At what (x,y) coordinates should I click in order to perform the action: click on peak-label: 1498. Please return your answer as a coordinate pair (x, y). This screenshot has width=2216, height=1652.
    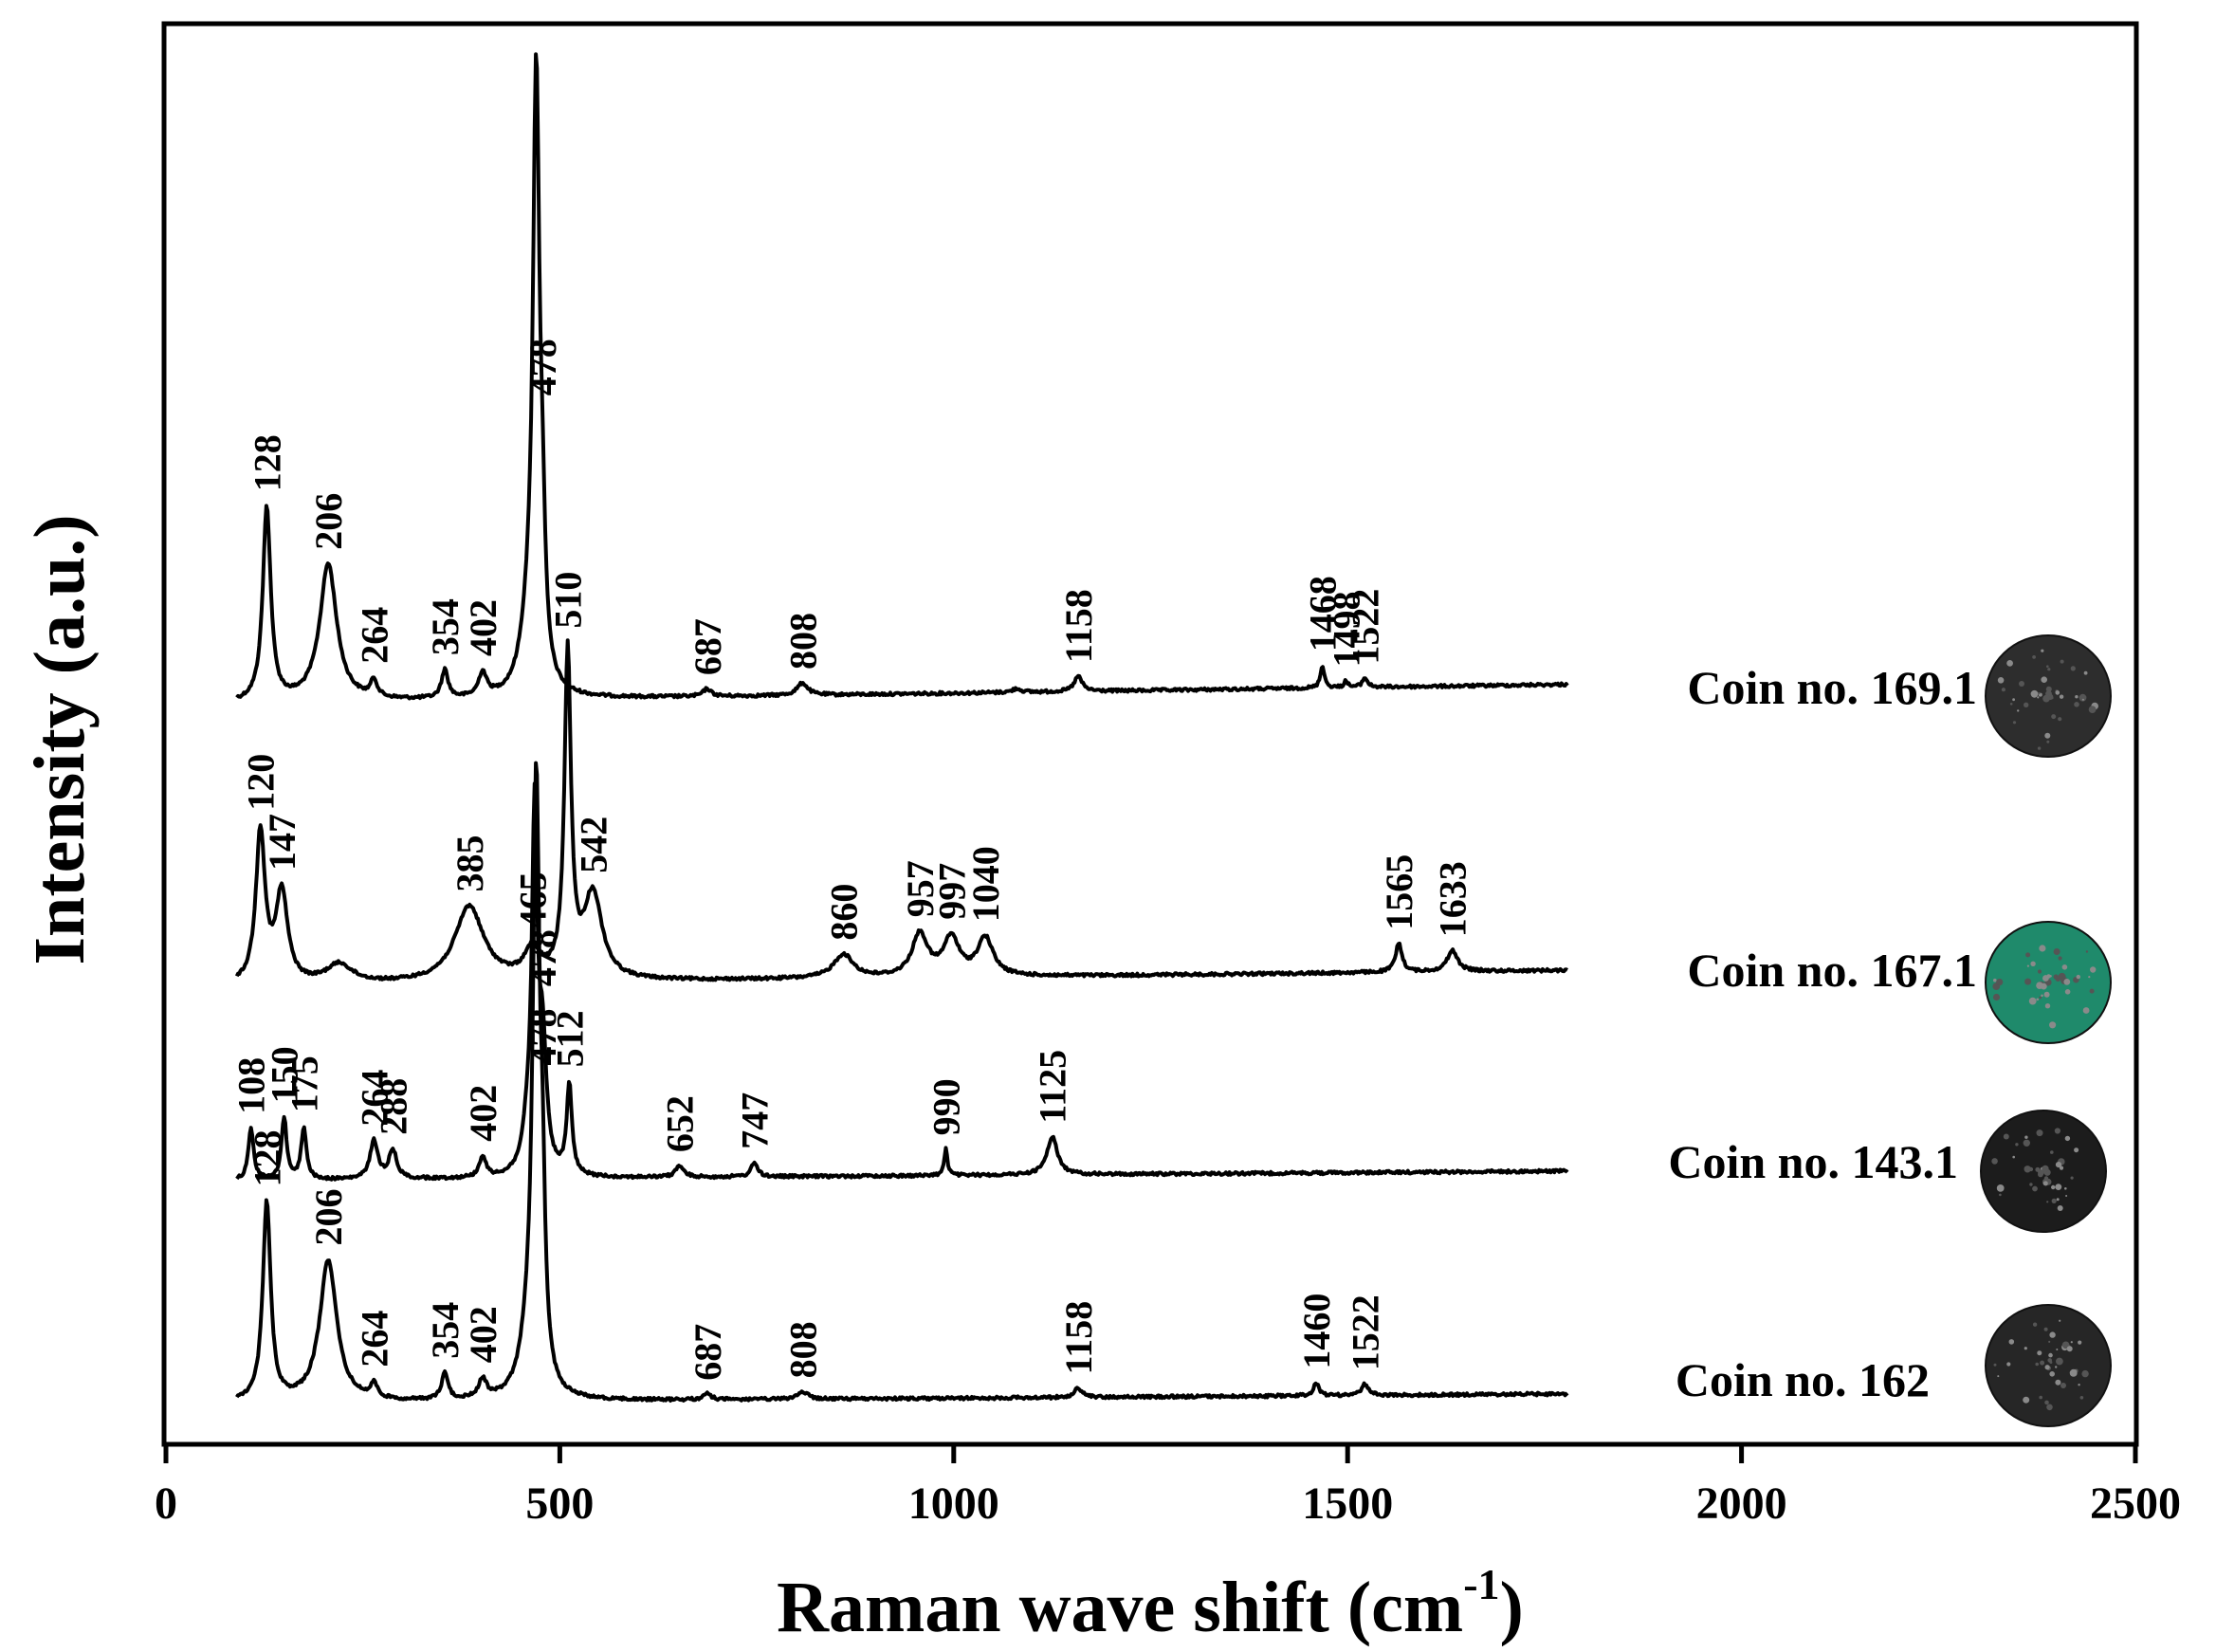
    Looking at the image, I should click on (1347, 630).